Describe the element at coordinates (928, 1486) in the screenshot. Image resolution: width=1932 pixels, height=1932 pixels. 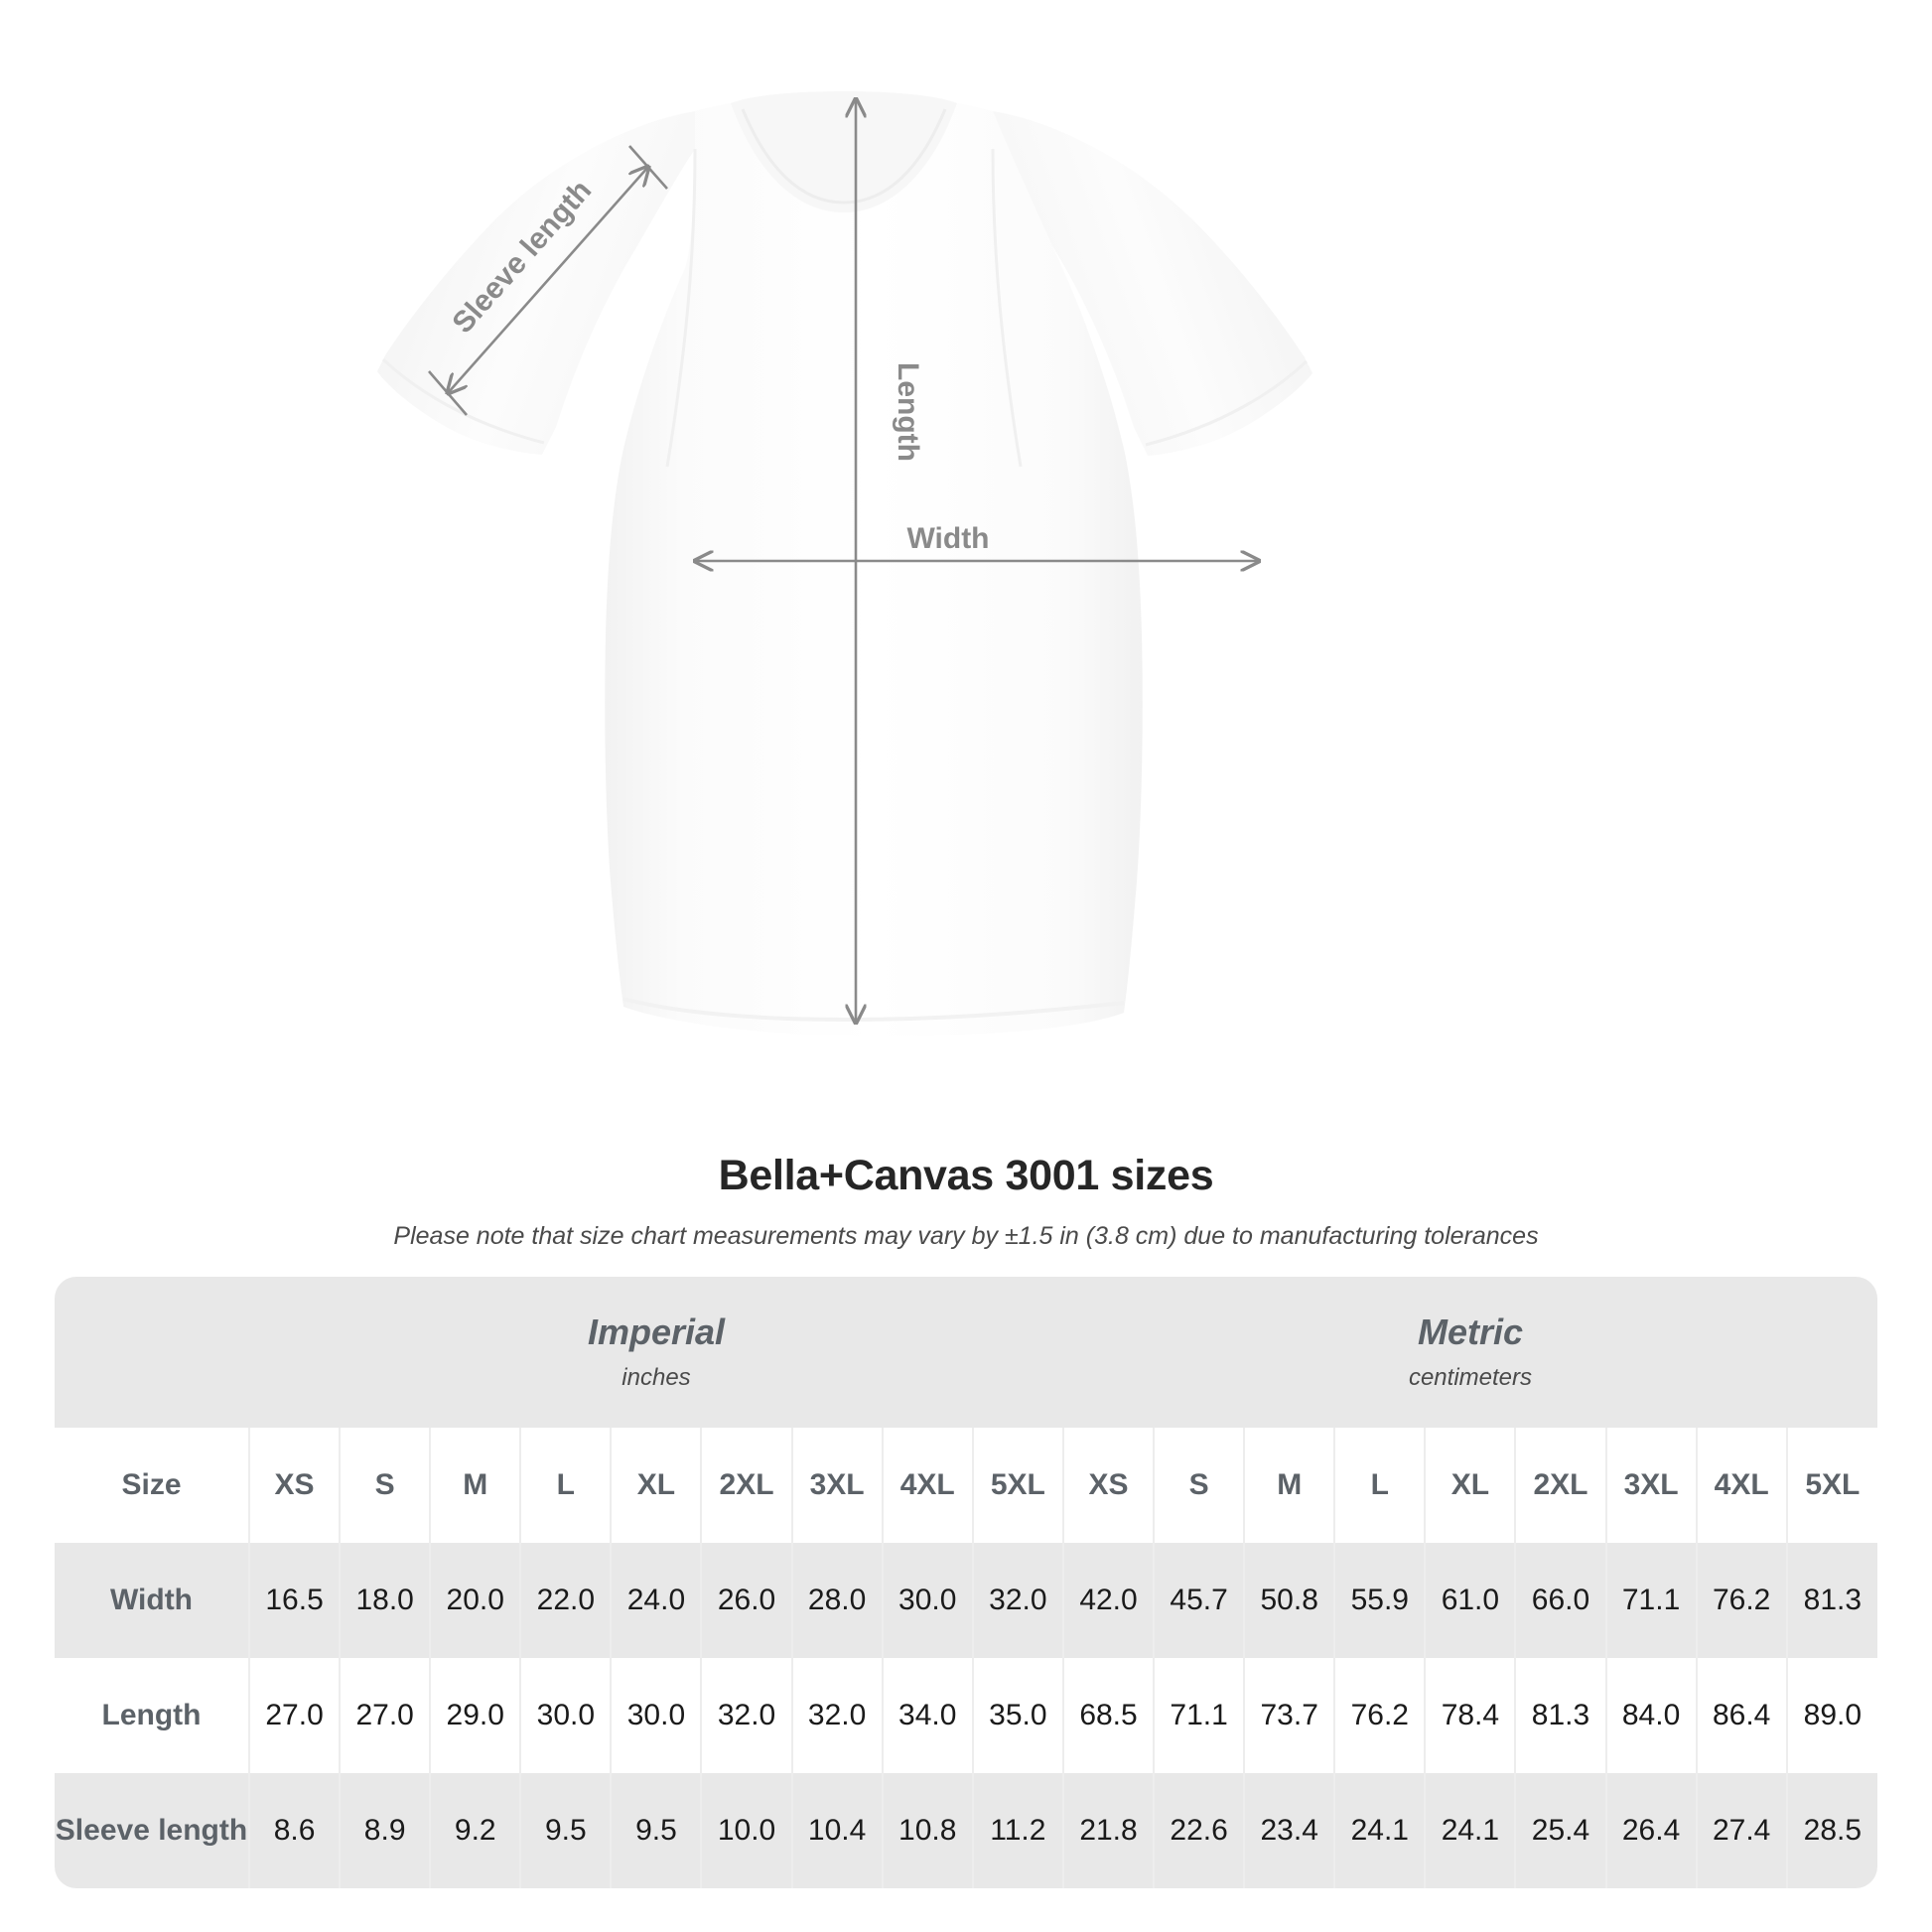
I see `size-header-imperial-4xl: 4XL` at that location.